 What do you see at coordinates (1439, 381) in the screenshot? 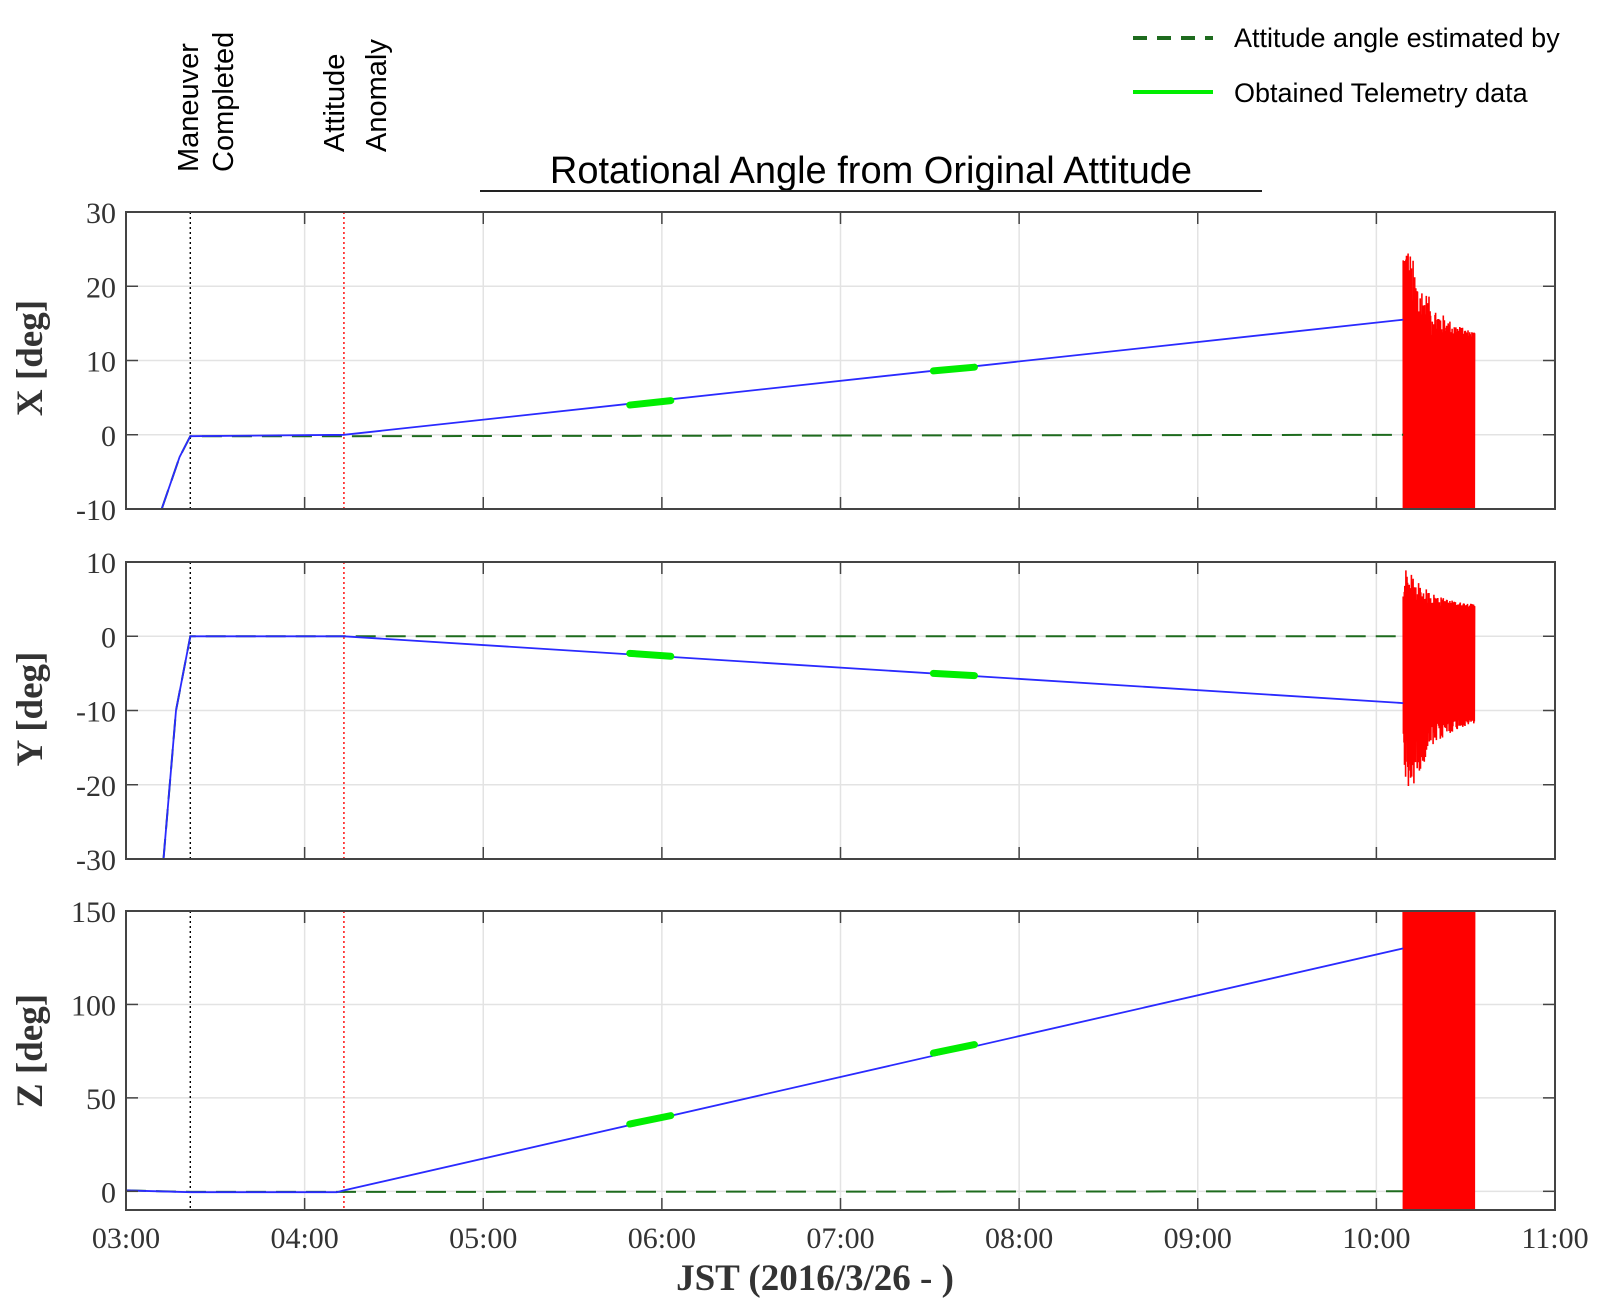
I see `panel-x-anomaly-burst` at bounding box center [1439, 381].